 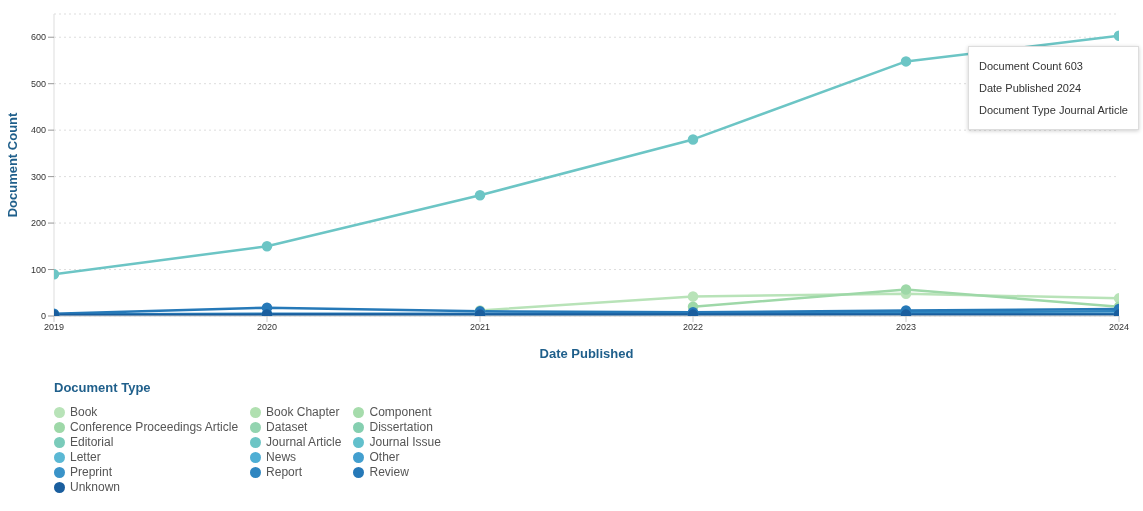 What do you see at coordinates (906, 327) in the screenshot?
I see `x-tick-label: 2023` at bounding box center [906, 327].